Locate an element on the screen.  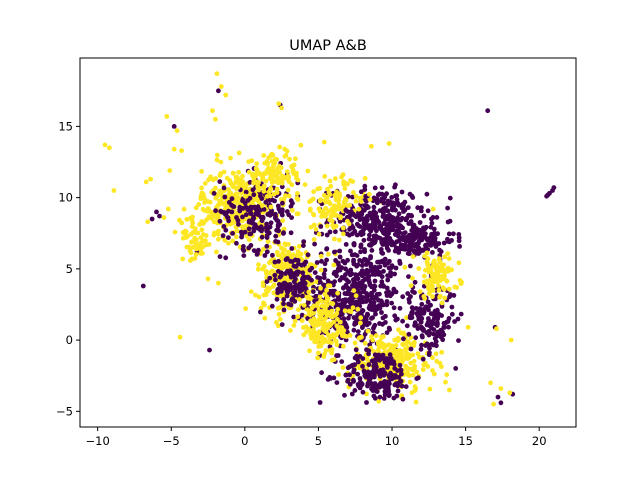
y-tick-label: 10 is located at coordinates (65, 198).